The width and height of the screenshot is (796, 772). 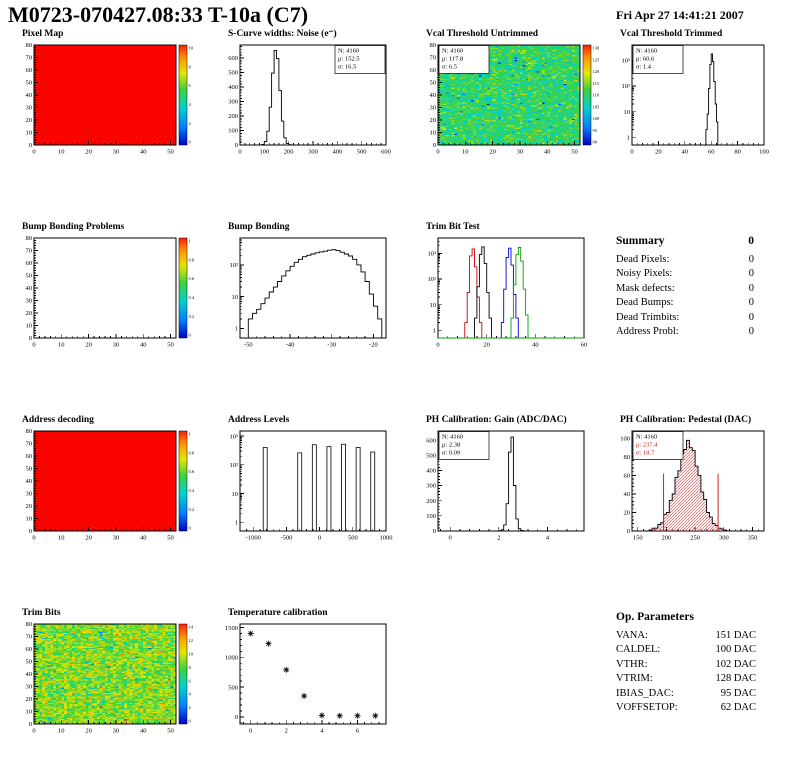 I want to click on panel-bump-bonding: Bump Bonding -50 -40 -30 -20 1 10 10², so click(x=318, y=286).